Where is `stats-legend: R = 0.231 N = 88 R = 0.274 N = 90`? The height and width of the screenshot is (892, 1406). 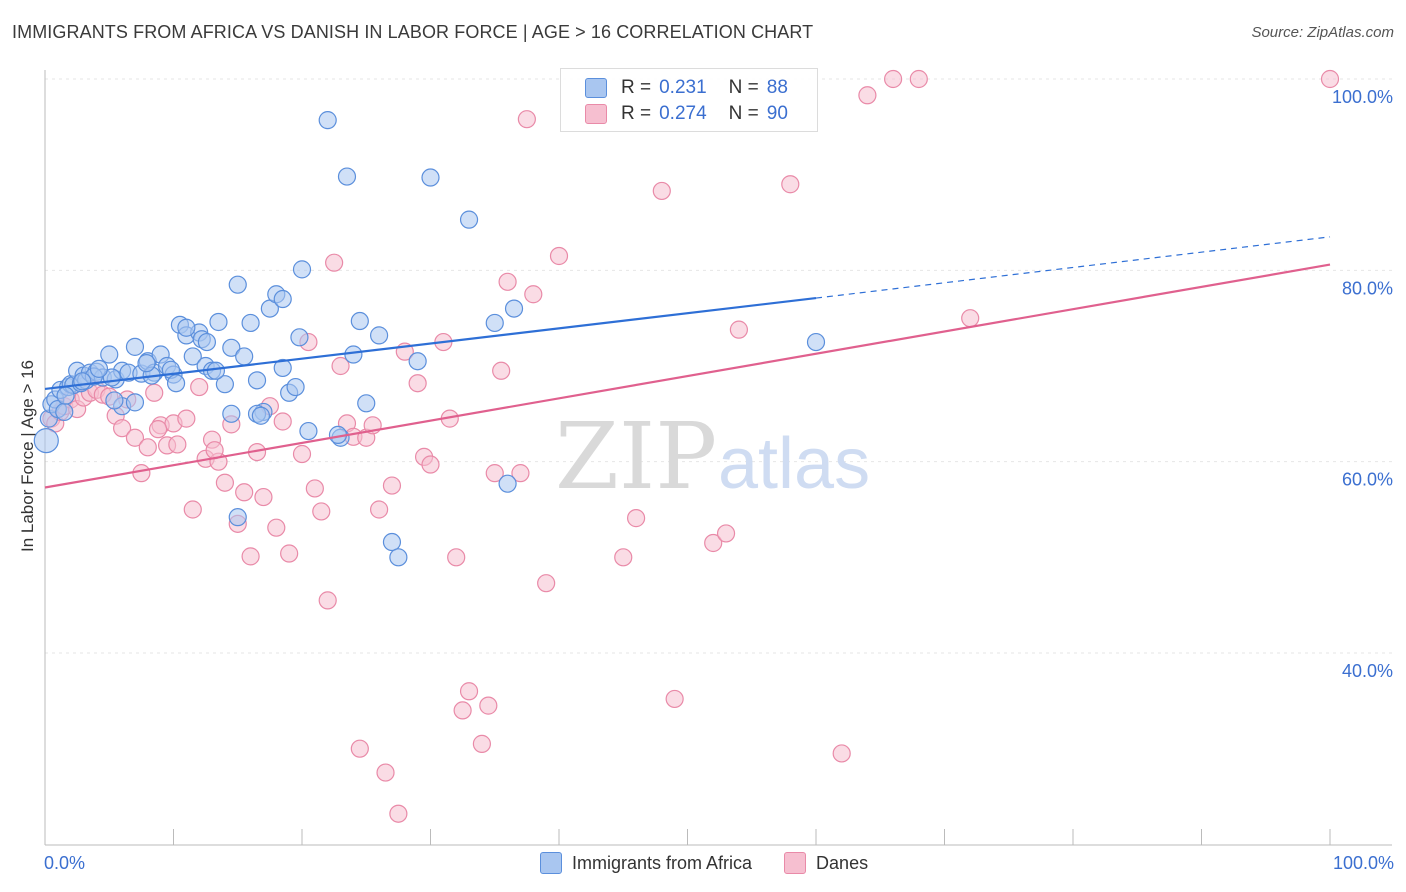 stats-legend: R = 0.231 N = 88 R = 0.274 N = 90 is located at coordinates (689, 100).